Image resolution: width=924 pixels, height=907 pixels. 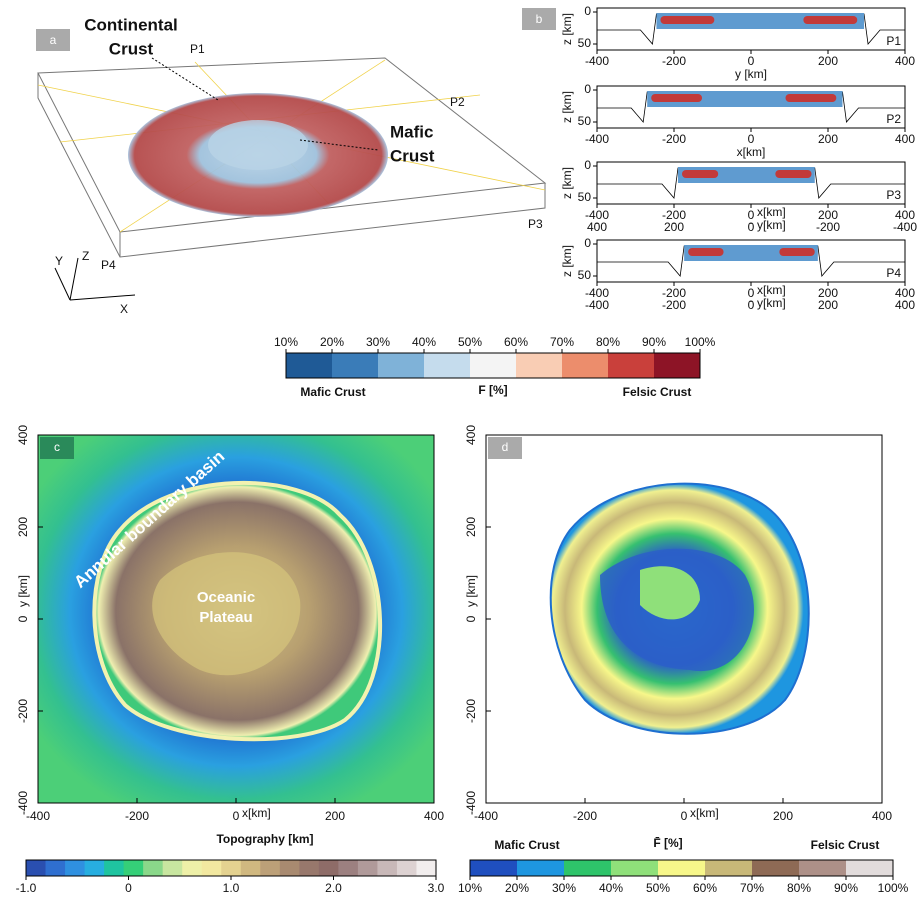 I want to click on y-axis-label: y [km], so click(x=471, y=591).